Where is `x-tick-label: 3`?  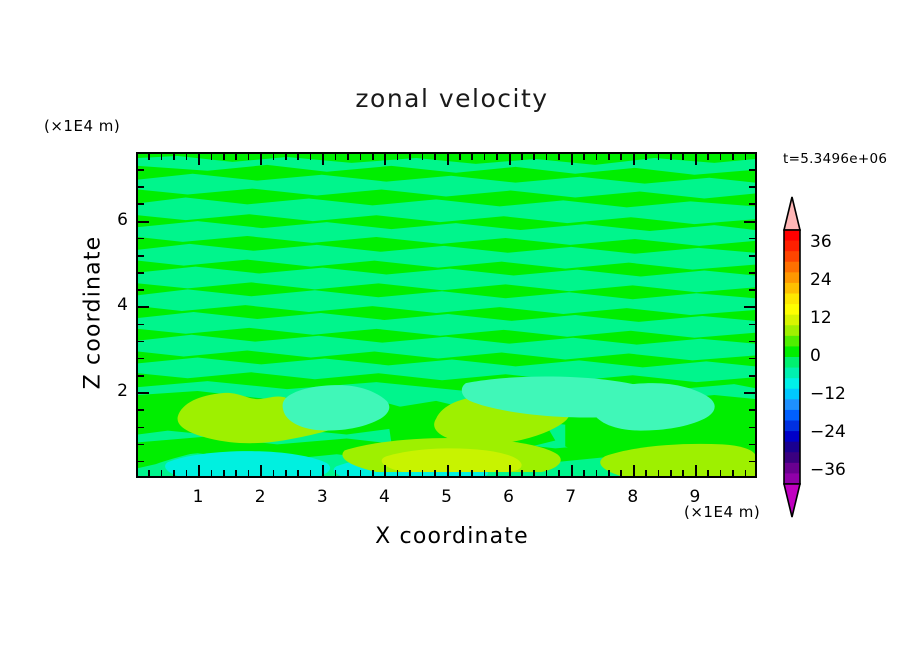 x-tick-label: 3 is located at coordinates (322, 497).